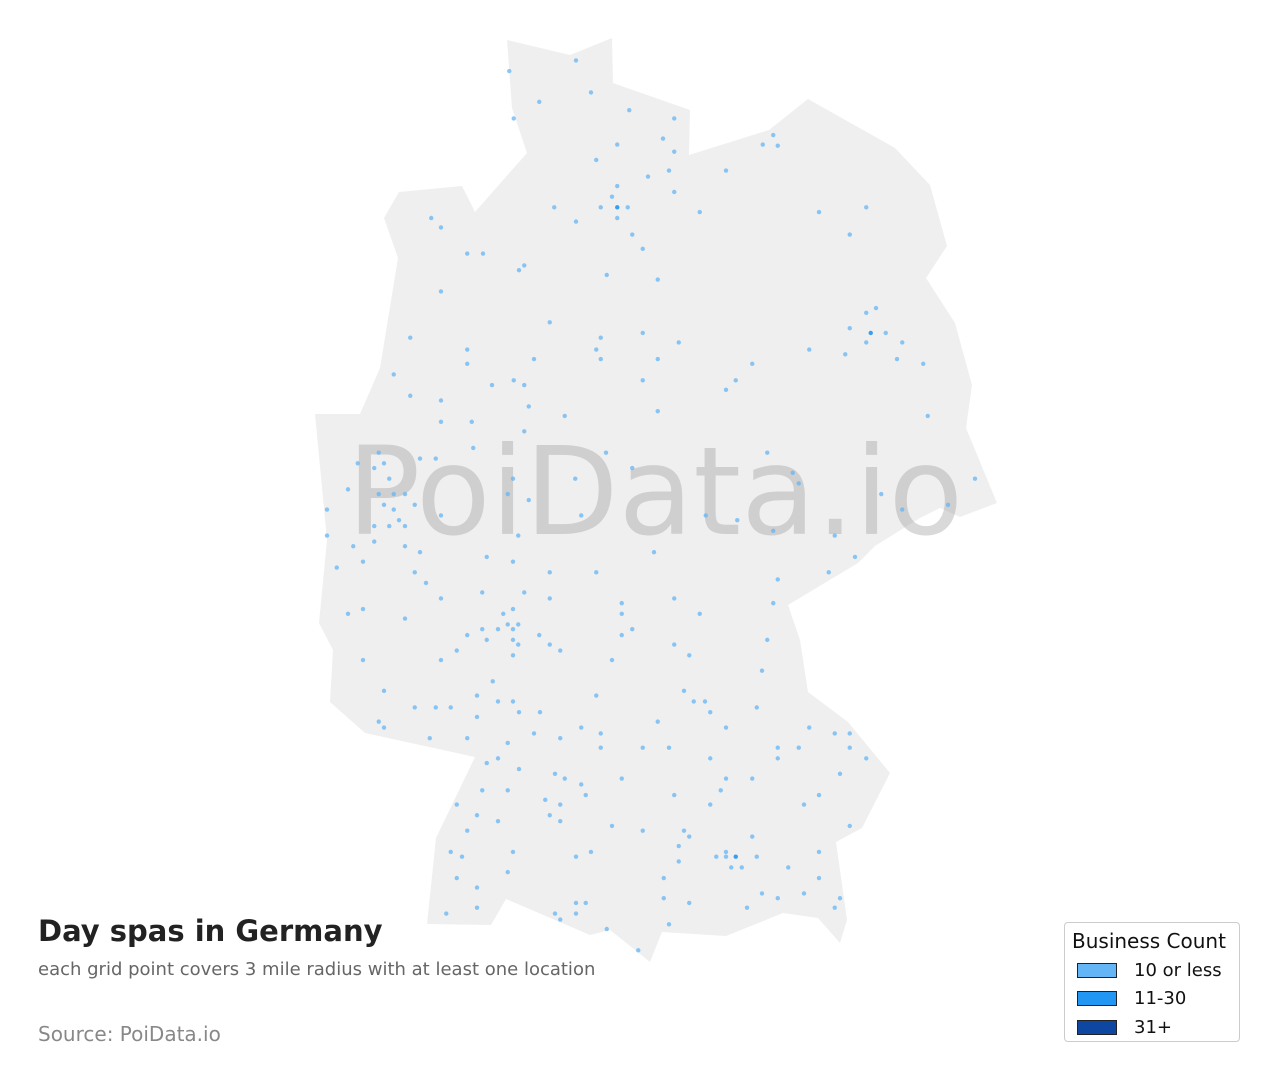 This screenshot has width=1280, height=1088. Describe the element at coordinates (1160, 998) in the screenshot. I see `legend-label: 11-30` at that location.